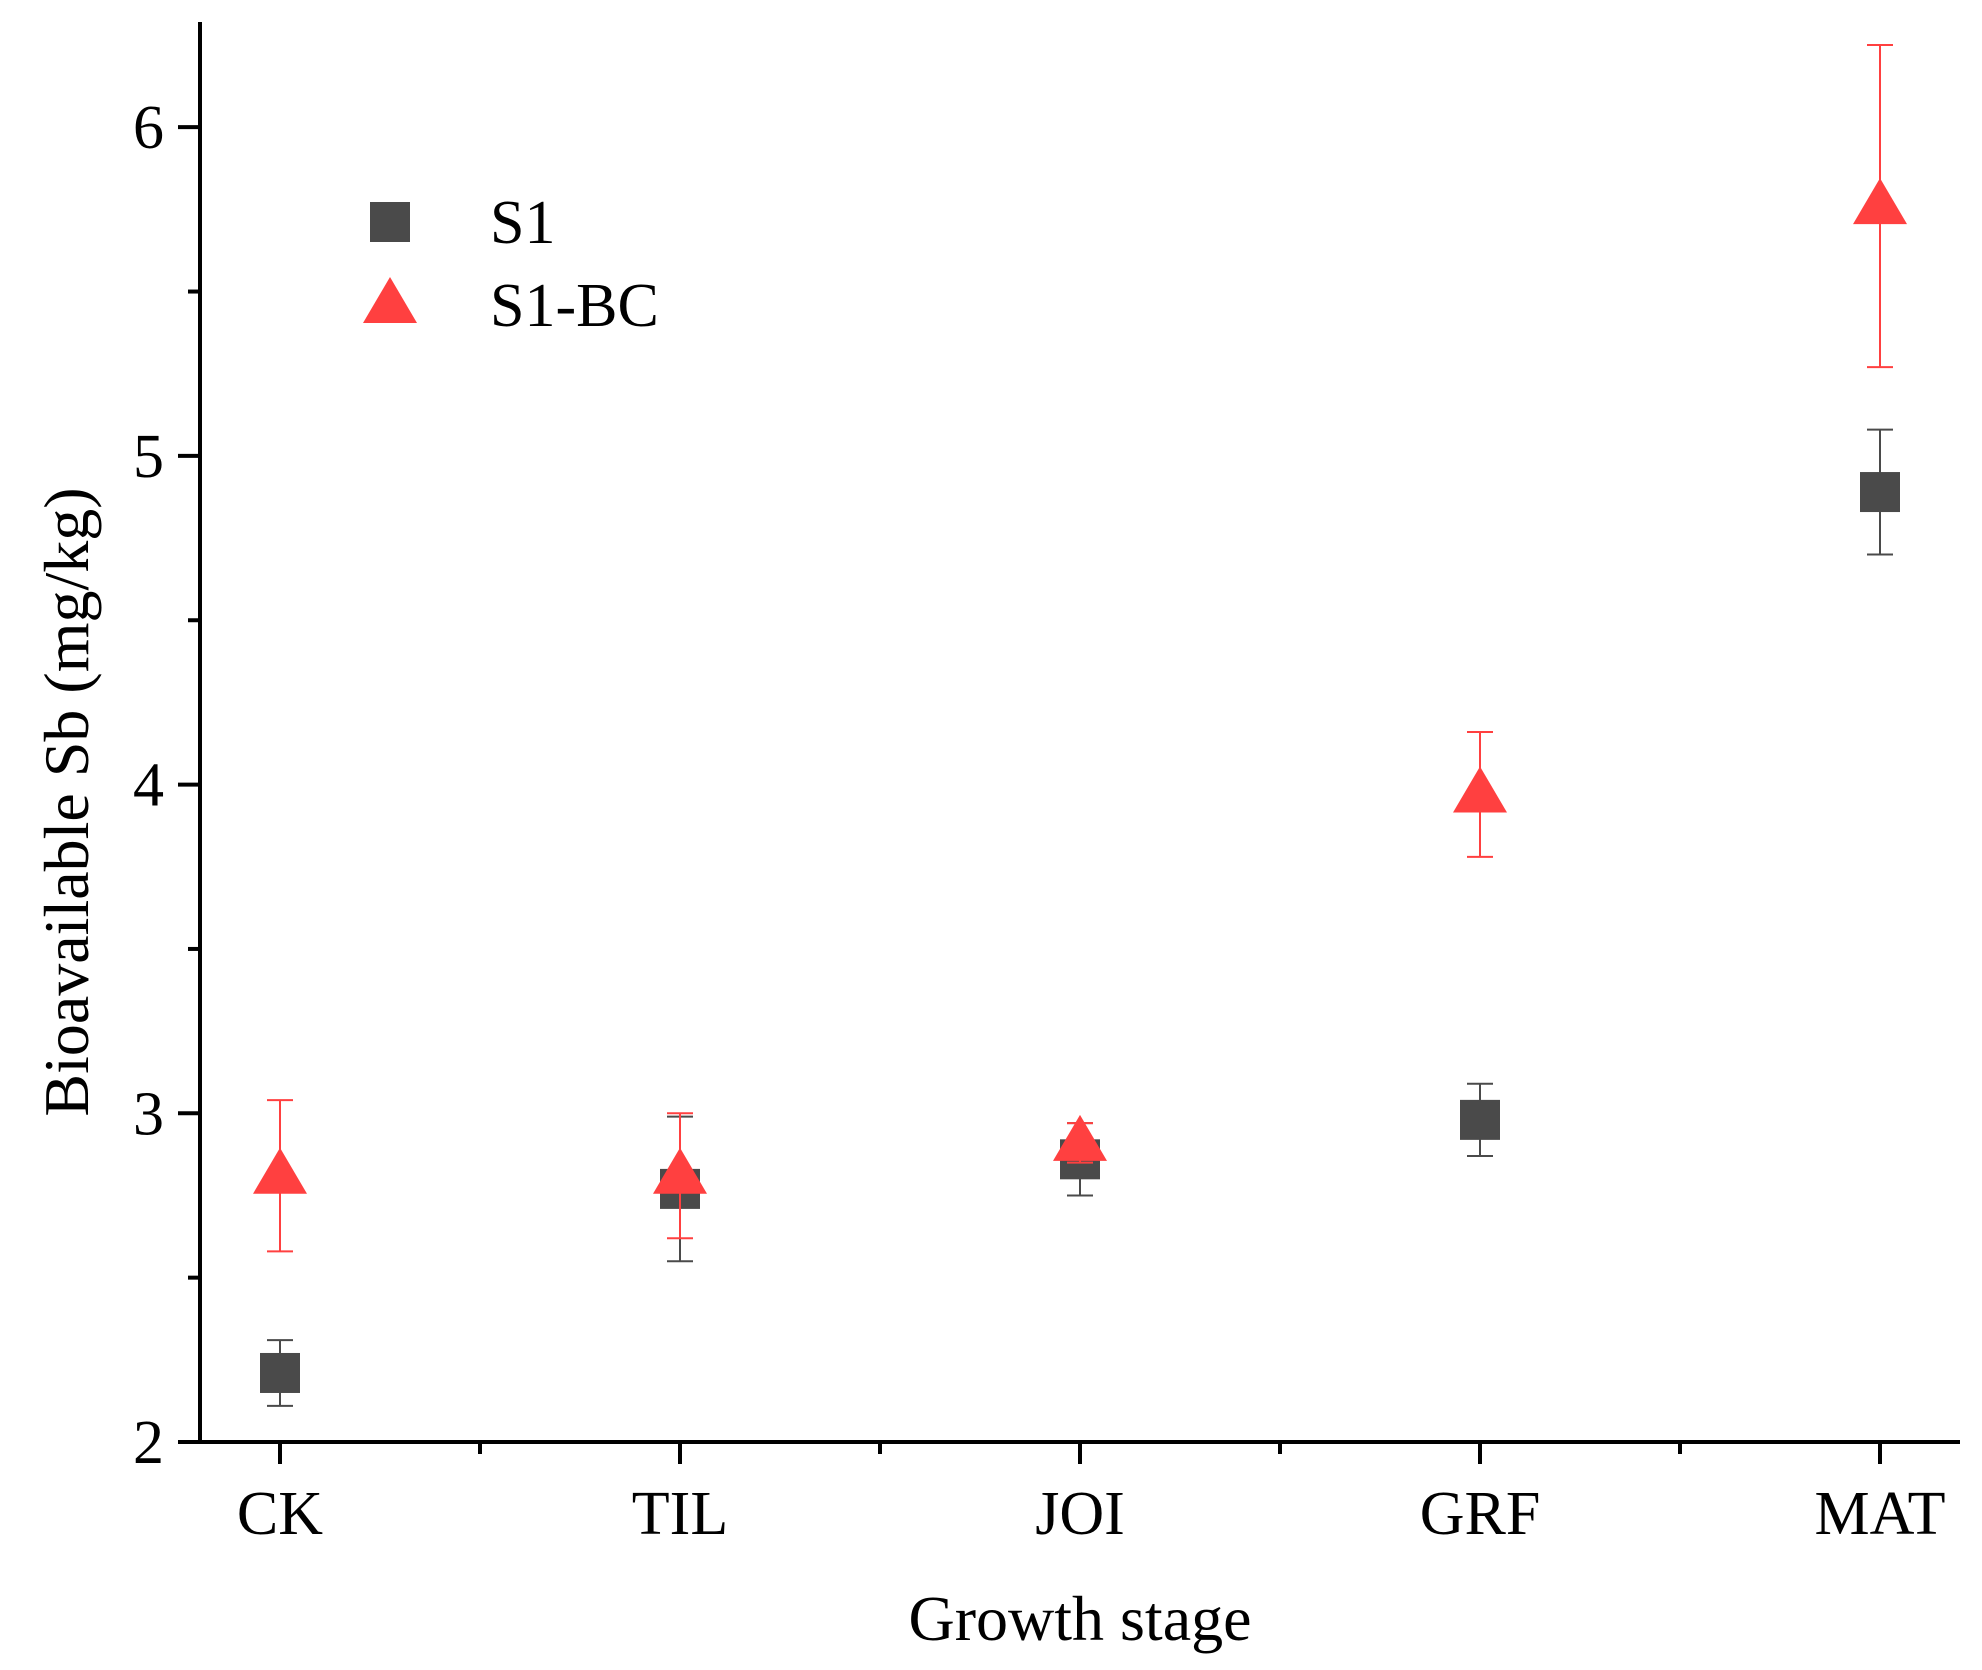 Image resolution: width=1982 pixels, height=1670 pixels. I want to click on y-tick-label: 6, so click(148, 128).